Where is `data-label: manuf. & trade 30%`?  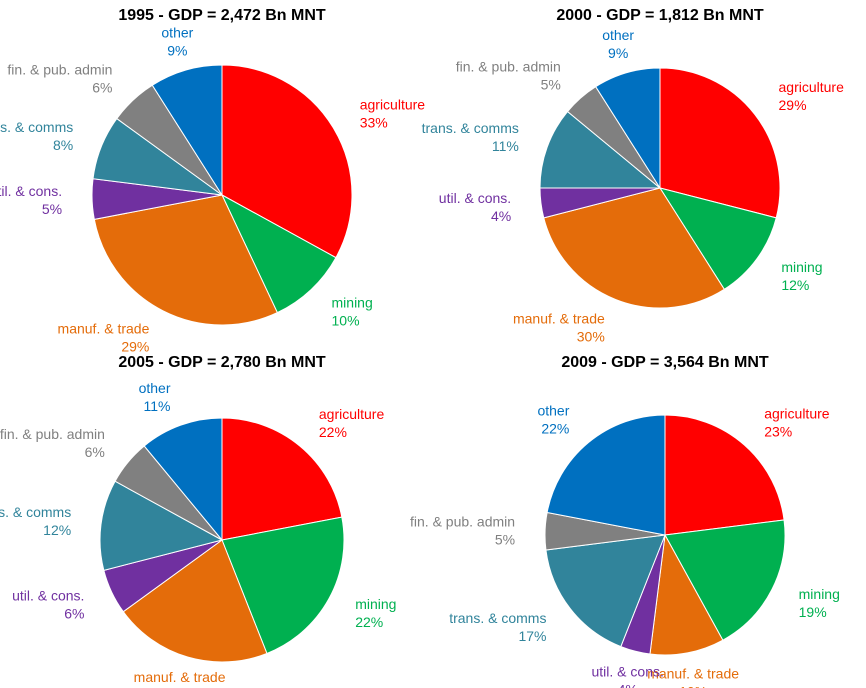 data-label: manuf. & trade 30% is located at coordinates (559, 327).